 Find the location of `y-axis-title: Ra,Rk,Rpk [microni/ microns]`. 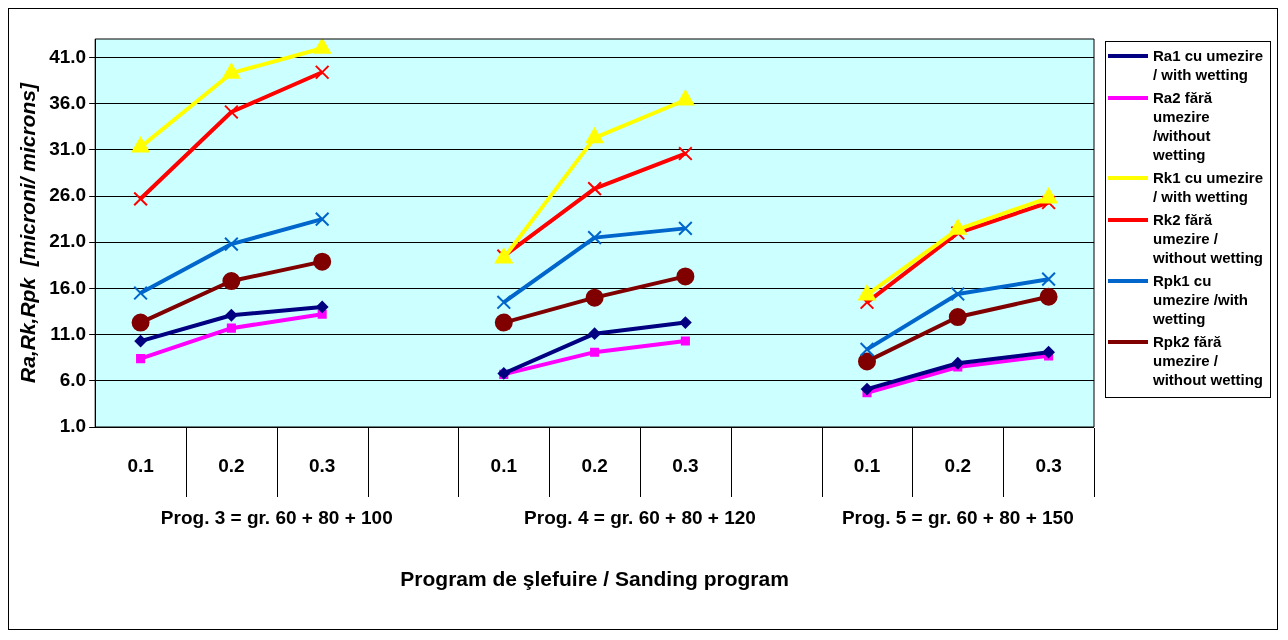

y-axis-title: Ra,Rk,Rpk [microni/ microns] is located at coordinates (28, 232).